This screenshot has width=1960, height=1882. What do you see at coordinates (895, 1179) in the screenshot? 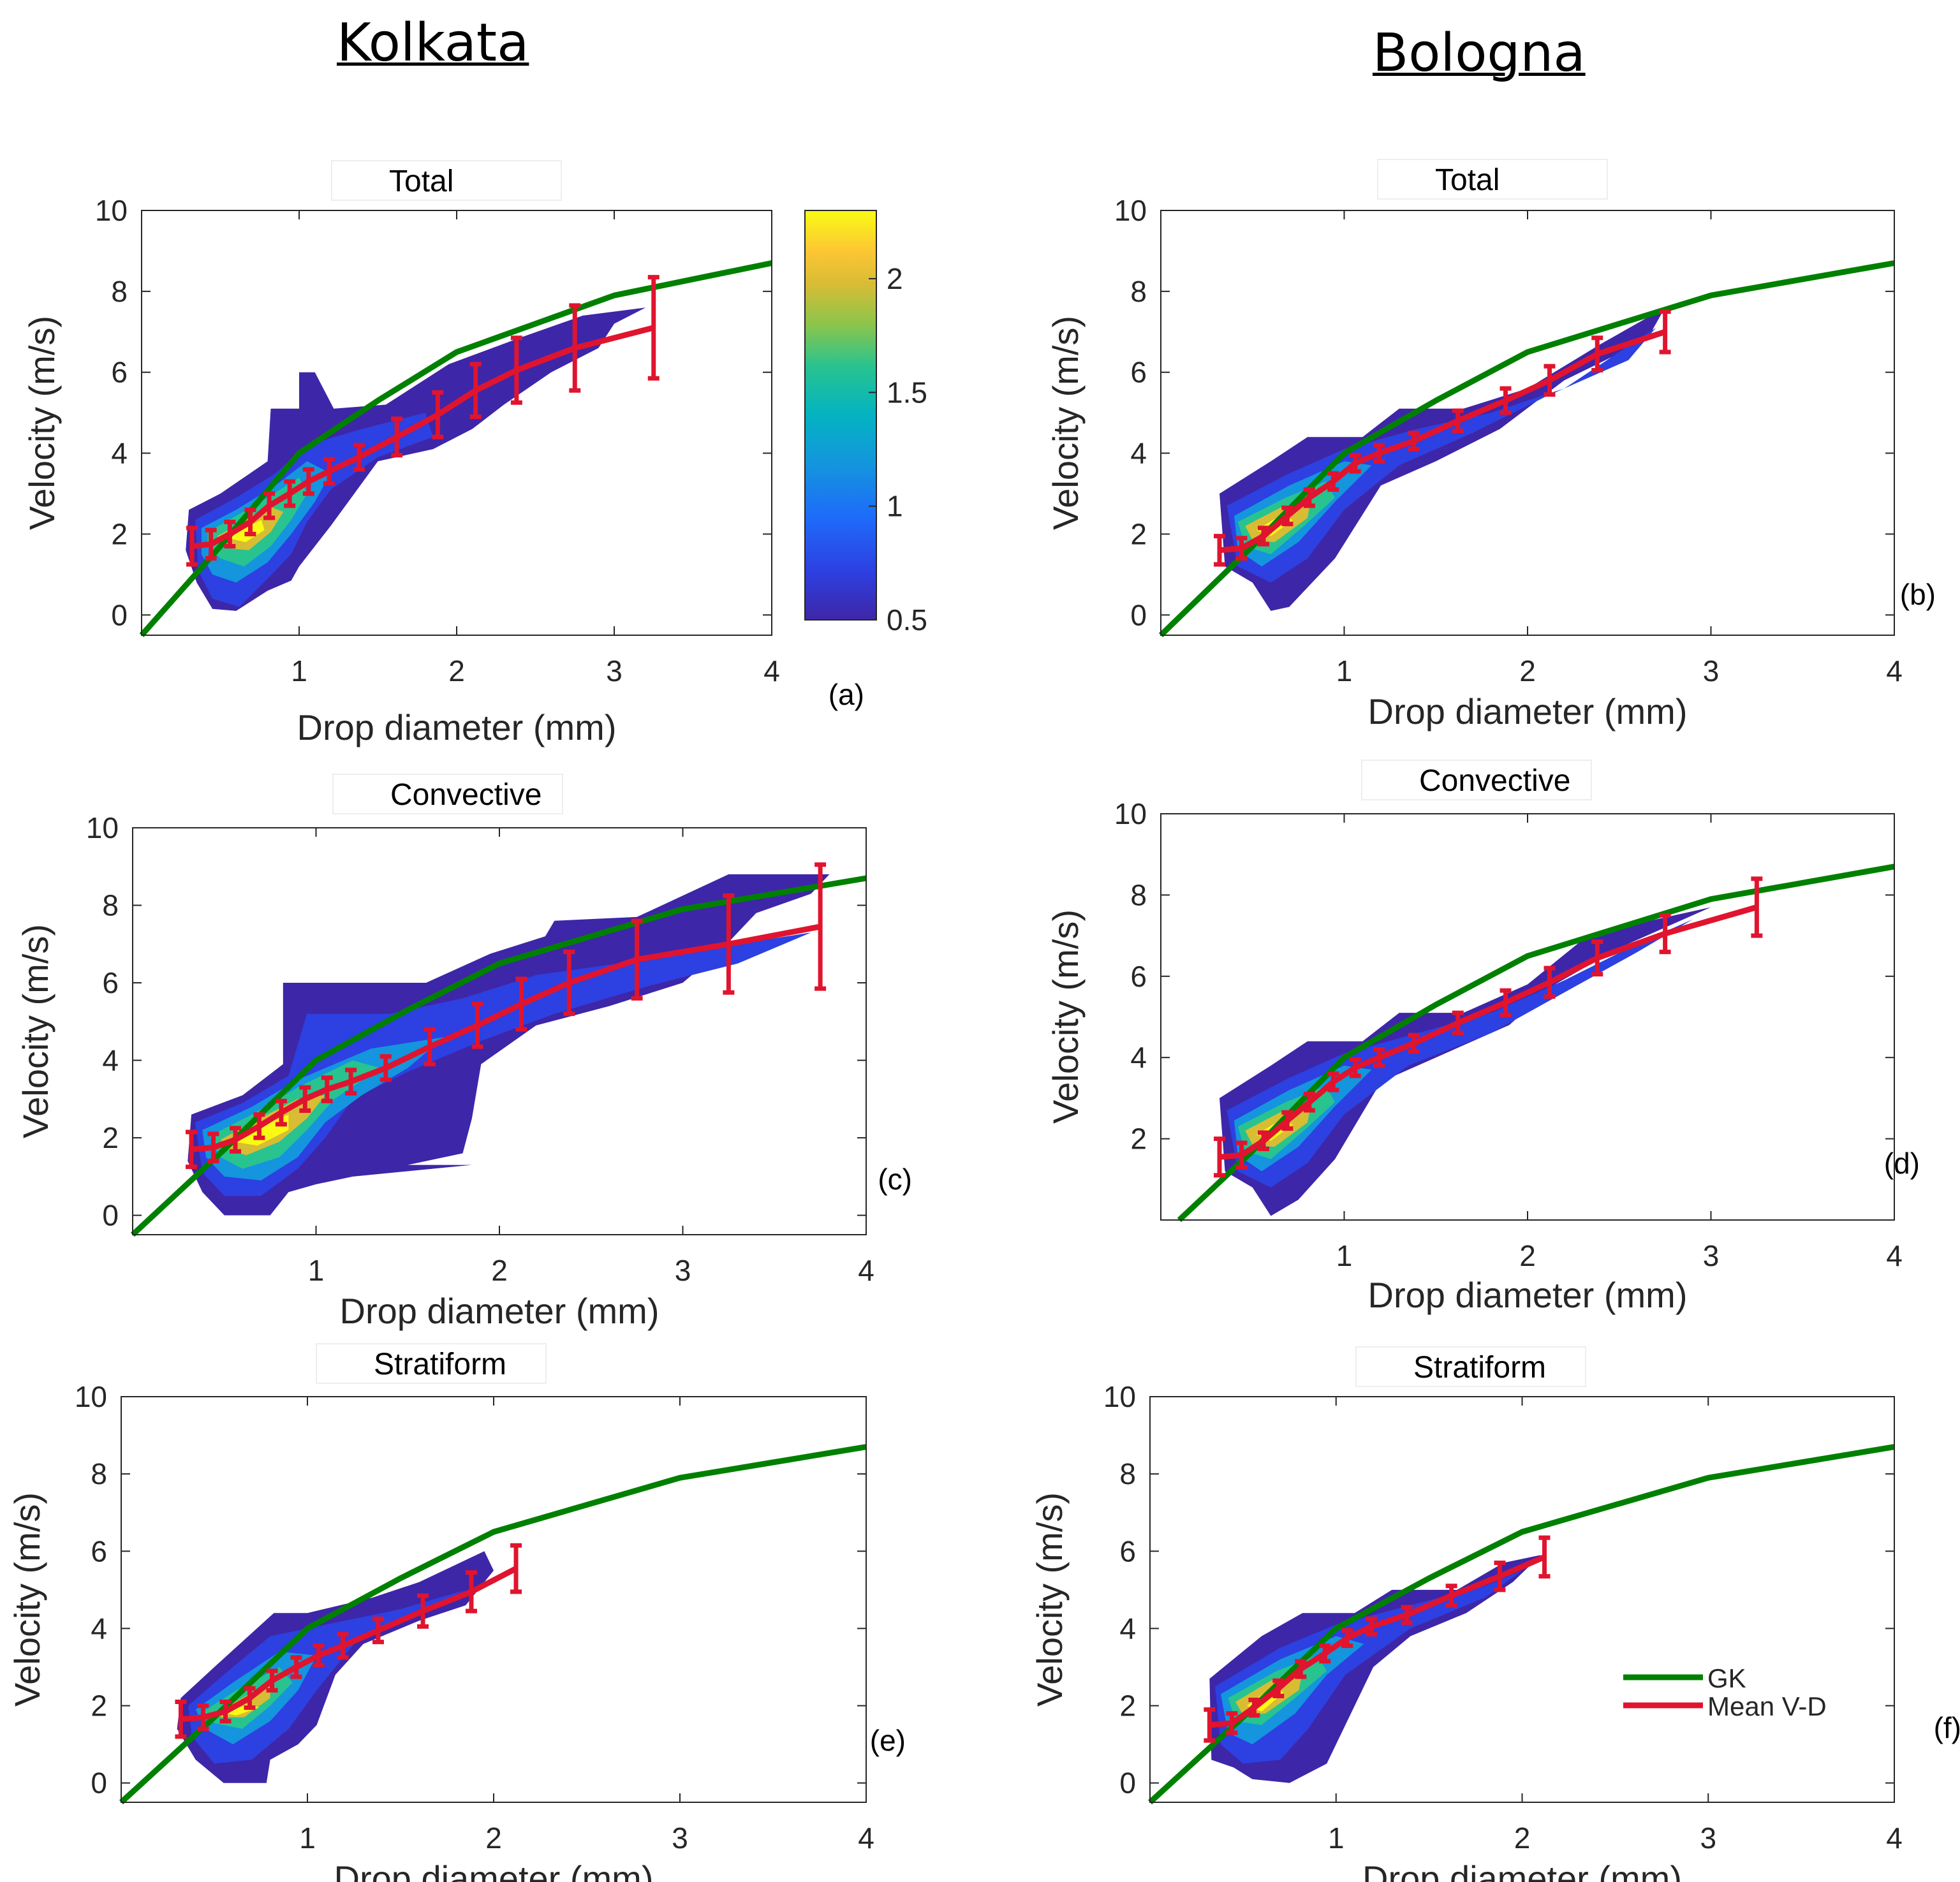
I see `panel-label: (c)` at bounding box center [895, 1179].